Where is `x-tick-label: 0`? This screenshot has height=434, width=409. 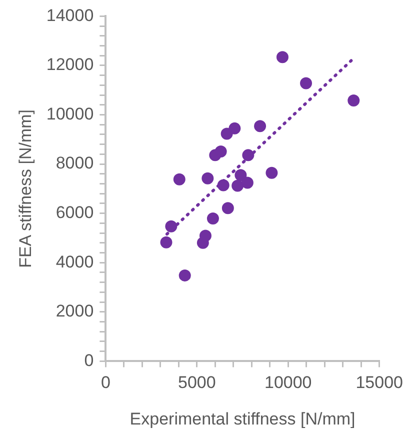 x-tick-label: 0 is located at coordinates (105, 382).